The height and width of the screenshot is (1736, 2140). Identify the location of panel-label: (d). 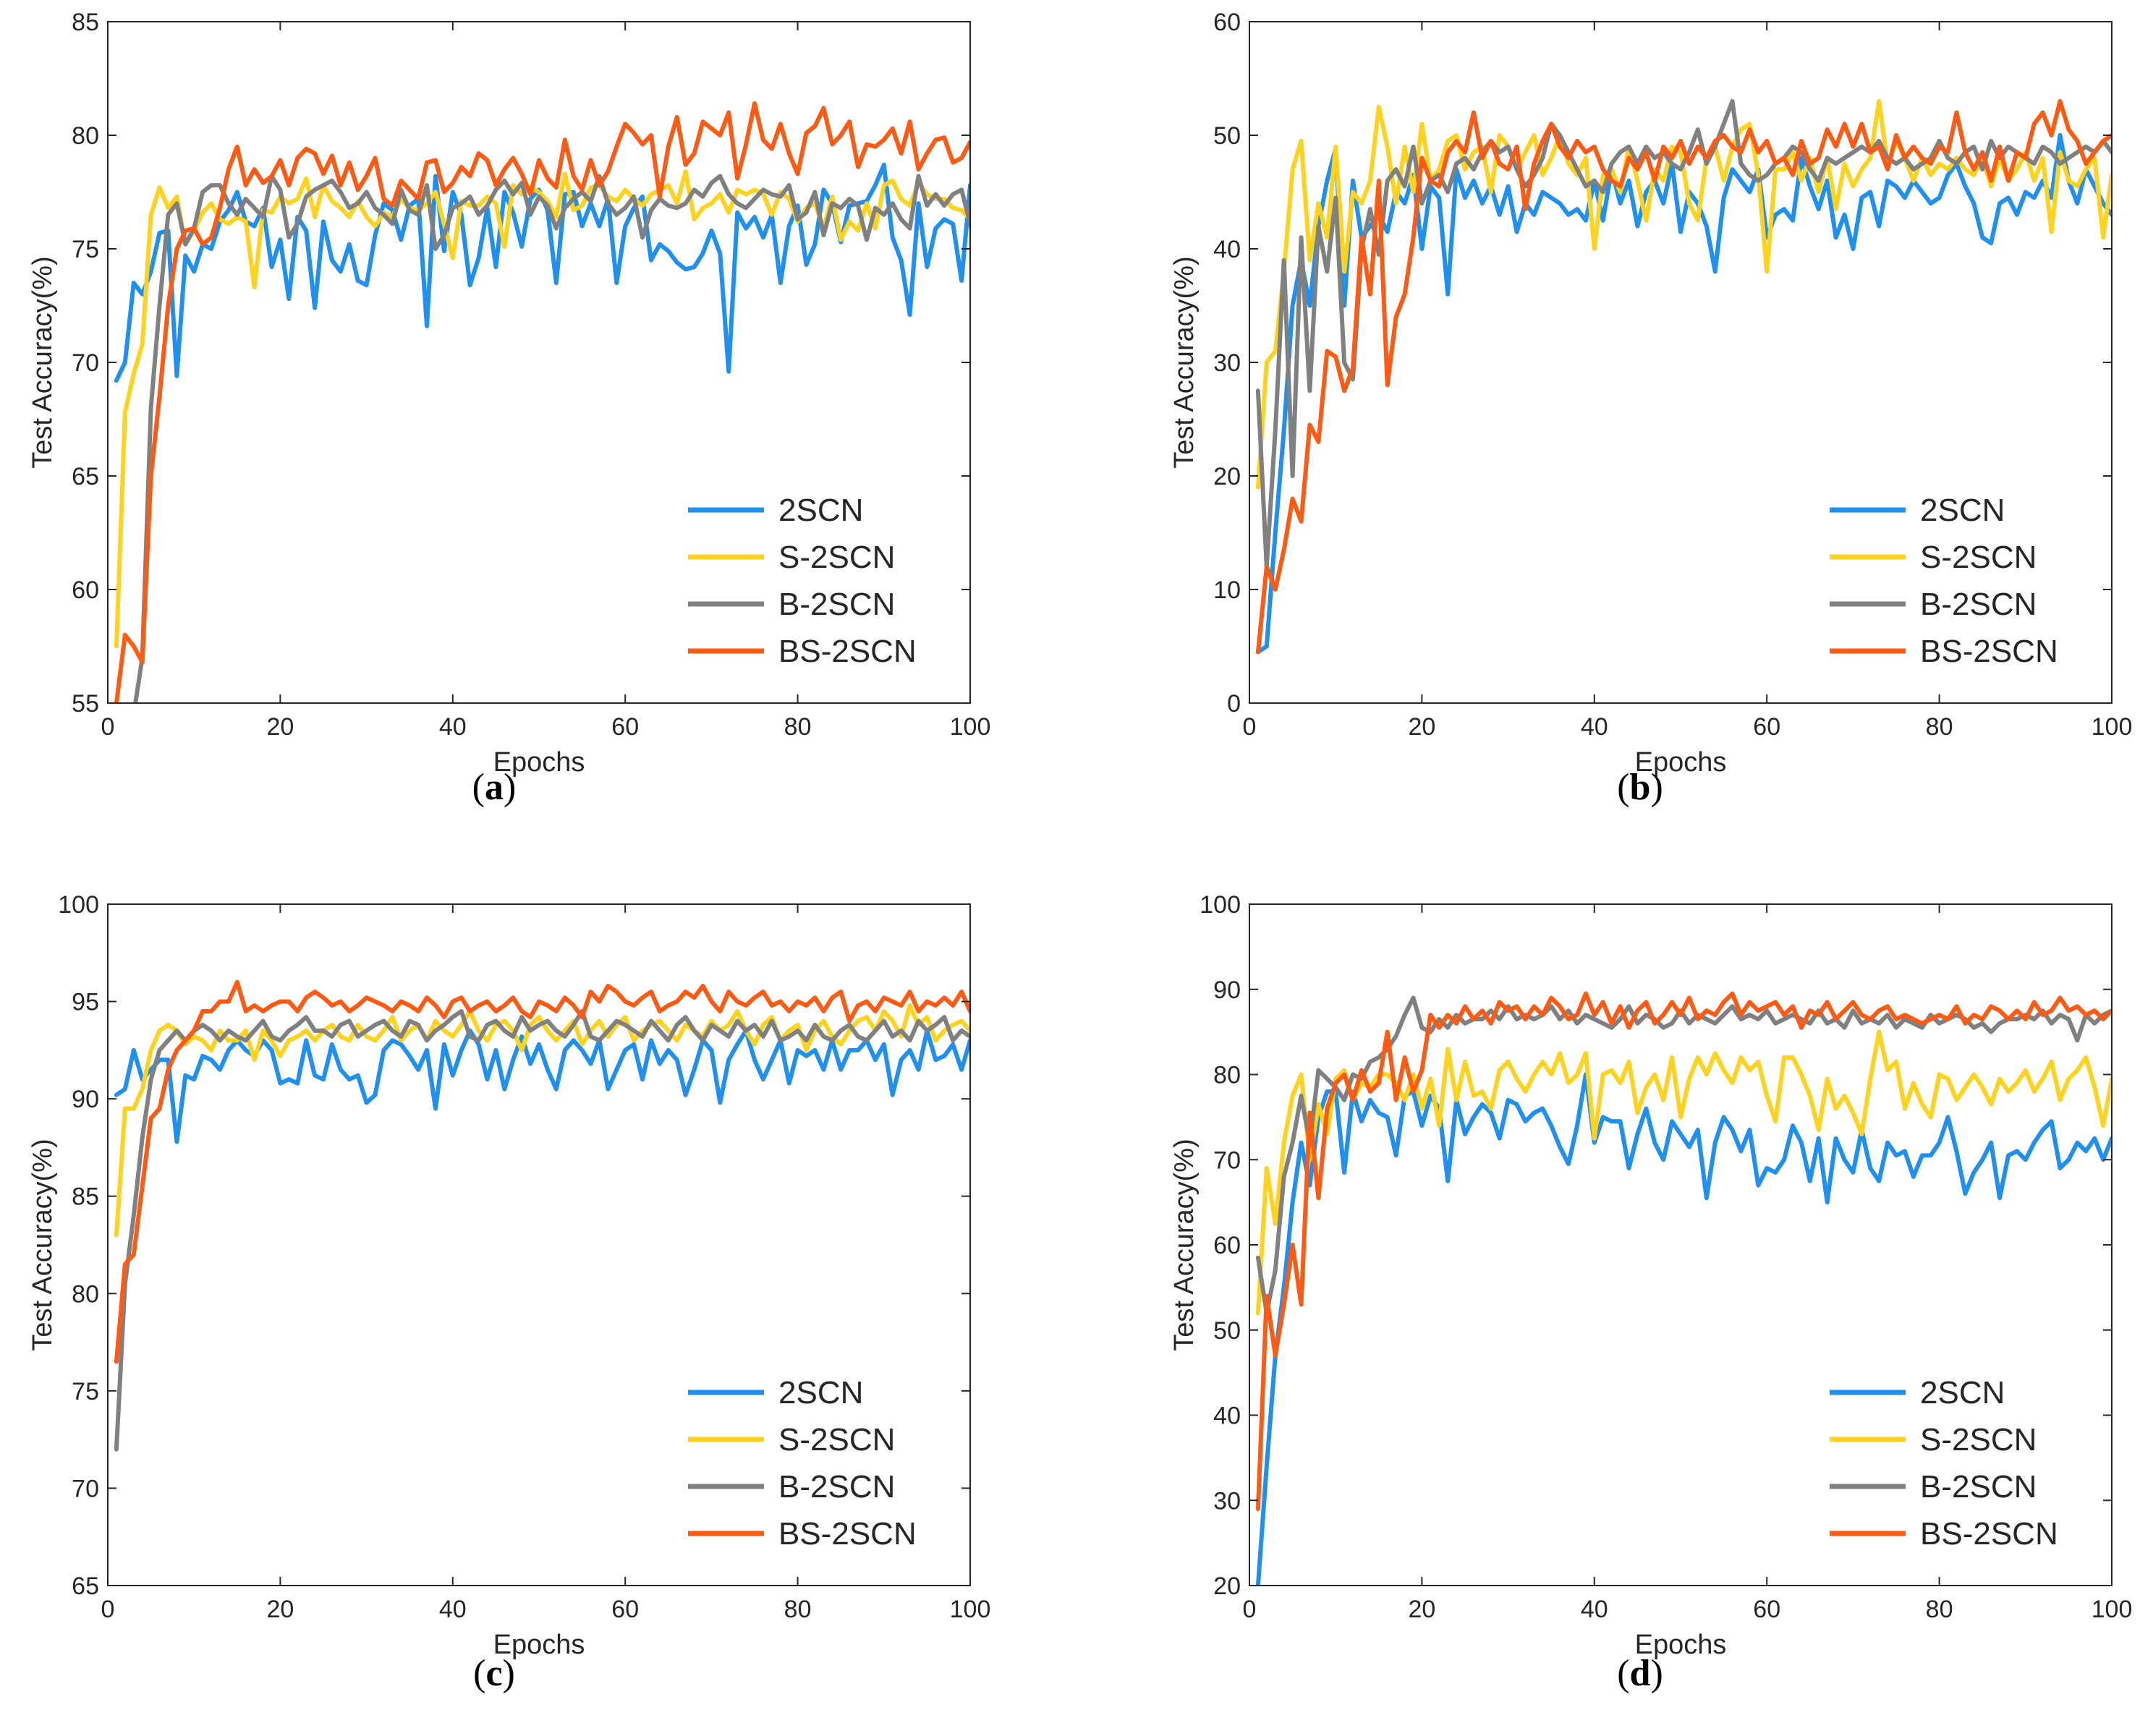
(1640, 1674).